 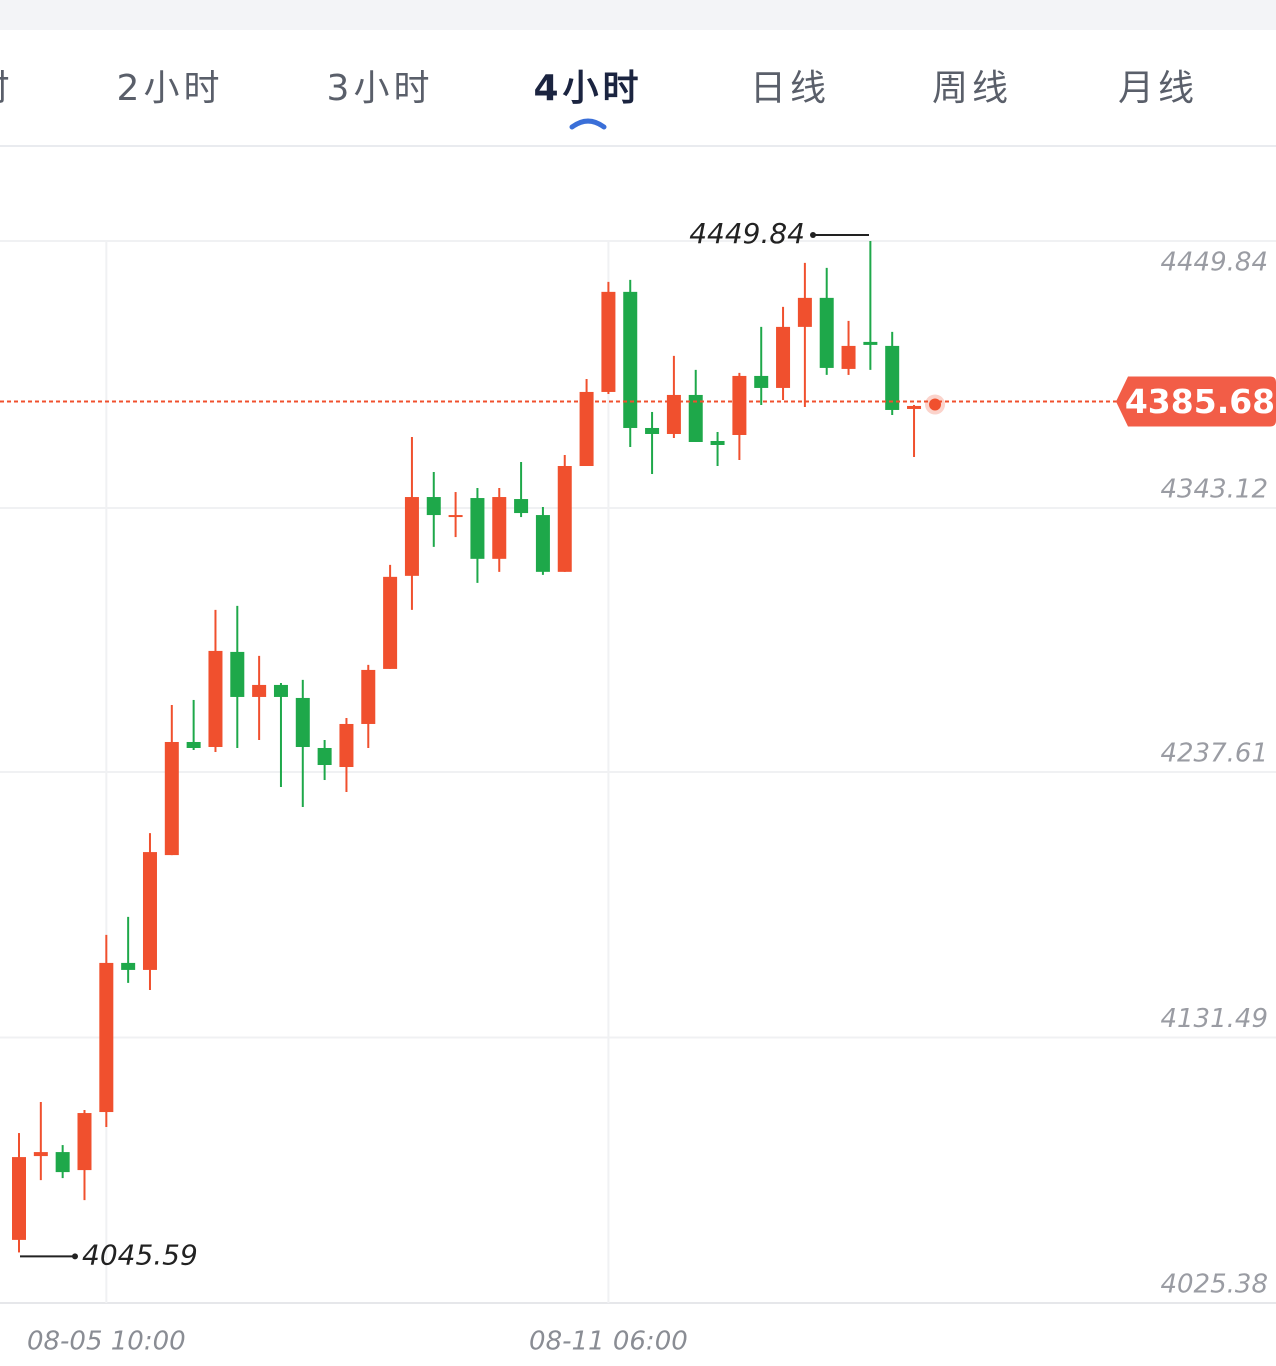 I want to click on tab: 月线, so click(x=1158, y=88).